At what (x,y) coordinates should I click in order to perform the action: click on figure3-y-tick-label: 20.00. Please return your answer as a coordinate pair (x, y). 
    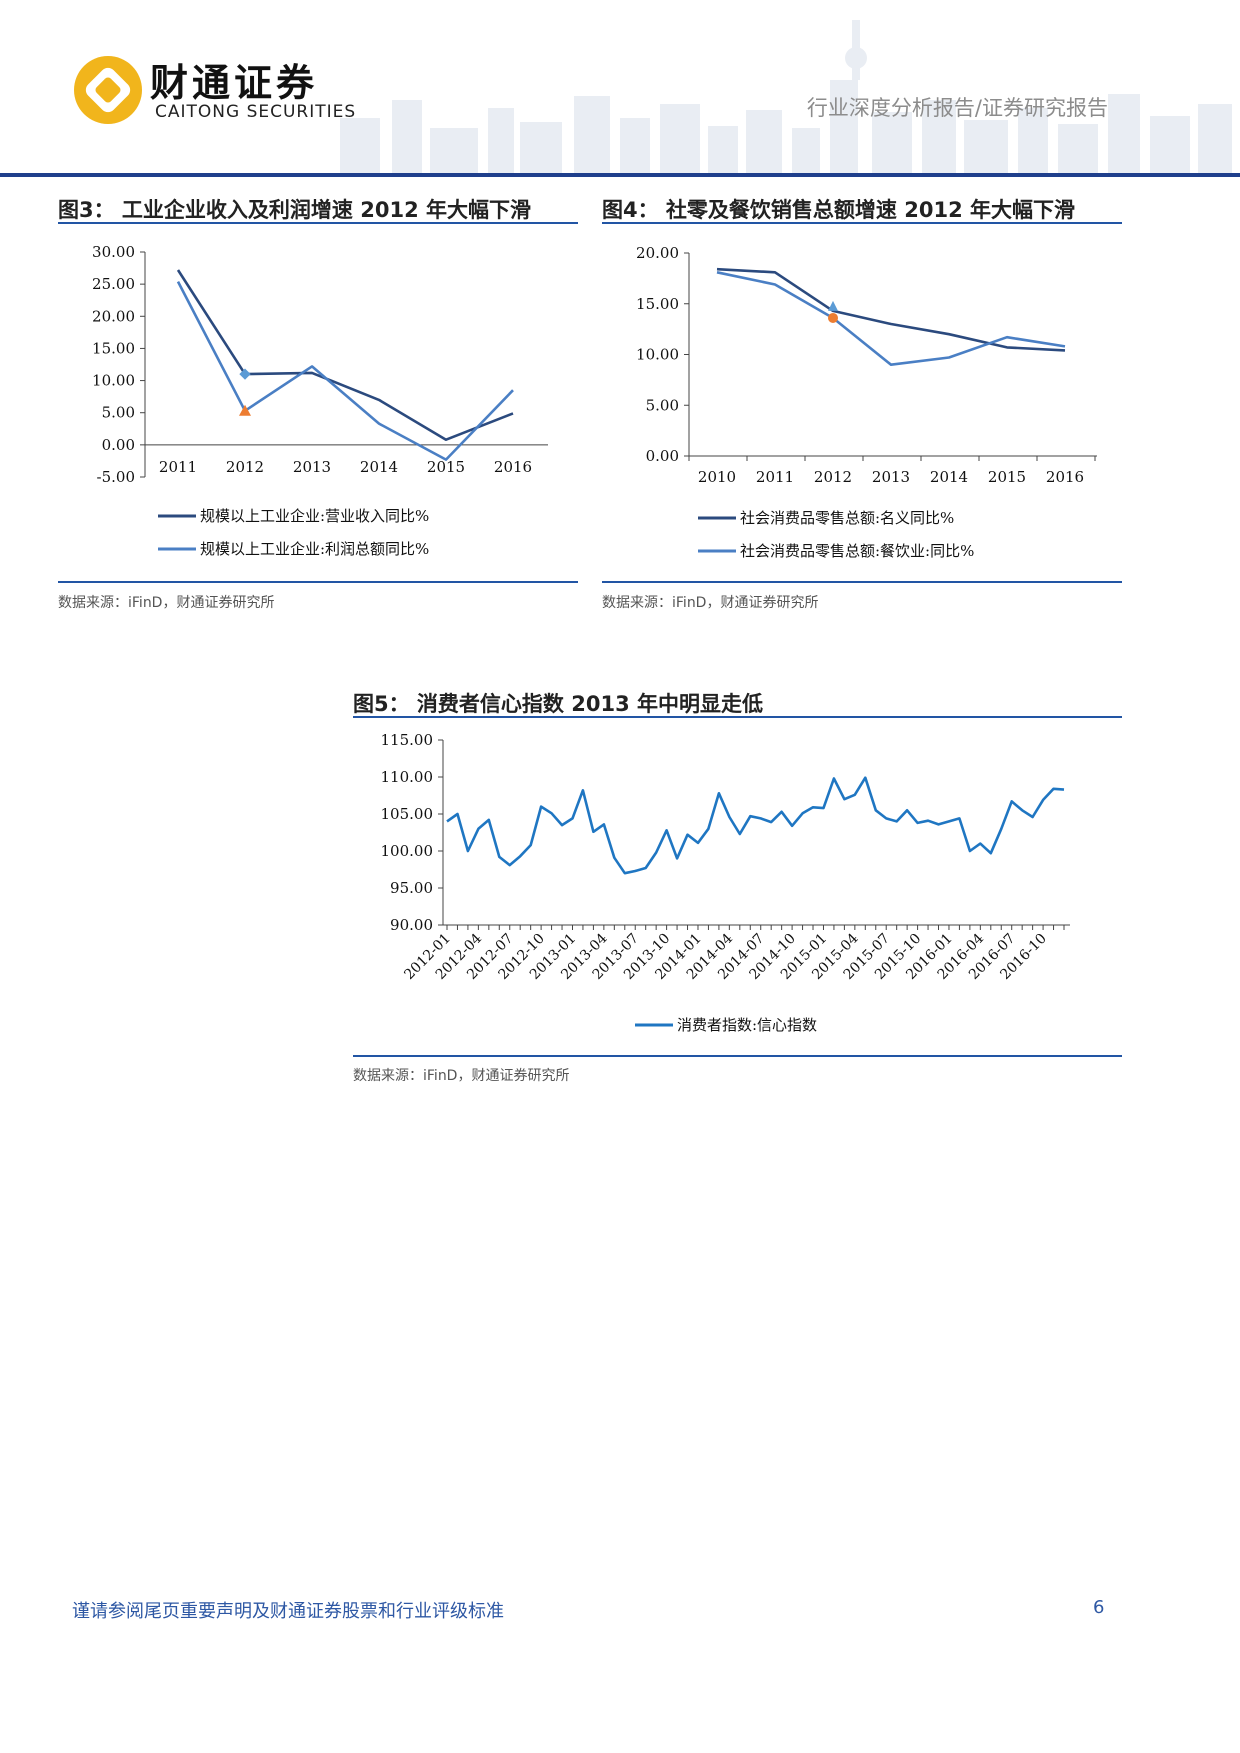
    Looking at the image, I should click on (113, 316).